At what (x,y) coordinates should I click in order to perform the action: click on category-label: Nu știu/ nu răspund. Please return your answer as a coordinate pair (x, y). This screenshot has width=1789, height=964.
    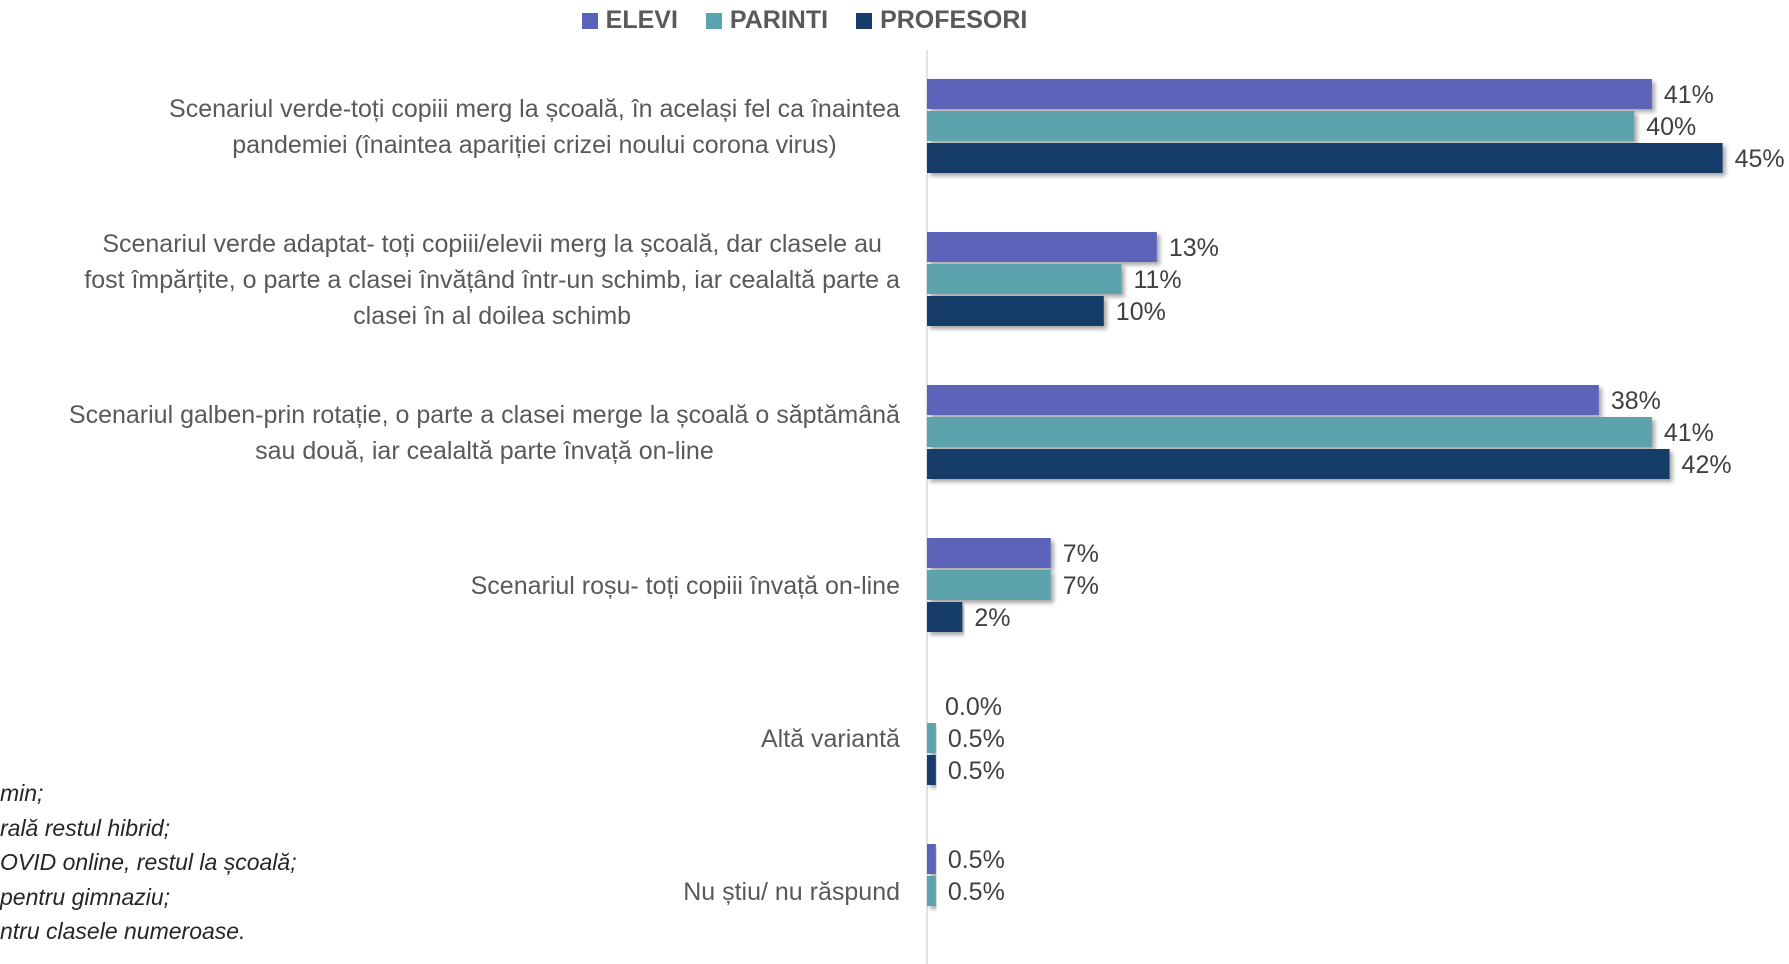
    Looking at the image, I should click on (791, 892).